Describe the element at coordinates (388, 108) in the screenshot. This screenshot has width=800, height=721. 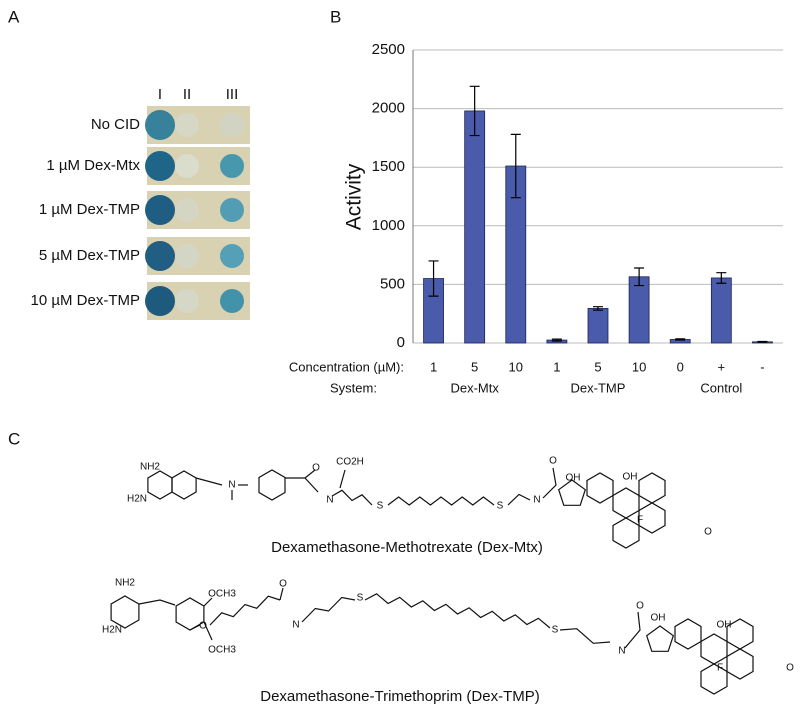
I see `y-tick-label: 2000` at that location.